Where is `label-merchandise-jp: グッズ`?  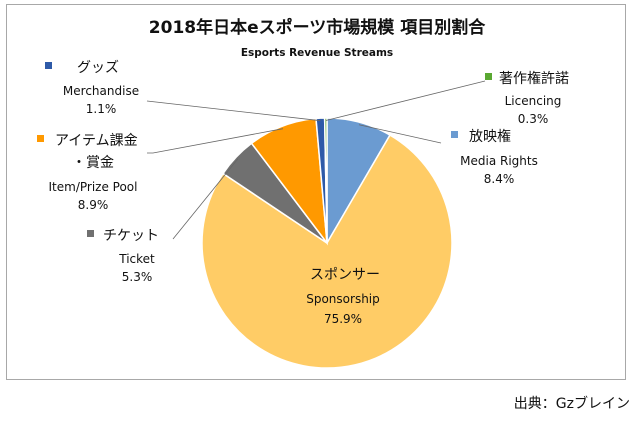
label-merchandise-jp: グッズ is located at coordinates (98, 68).